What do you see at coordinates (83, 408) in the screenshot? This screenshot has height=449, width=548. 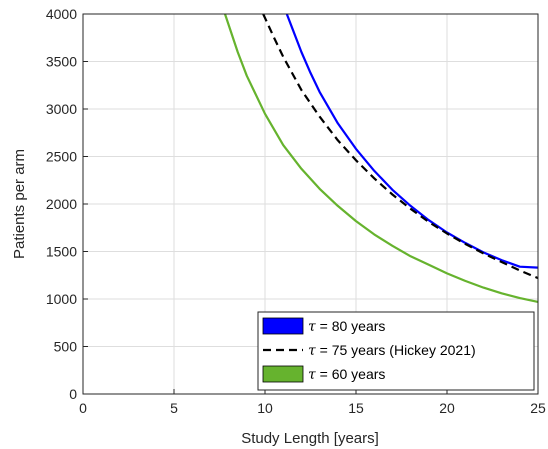 I see `x-tick-label: 0` at bounding box center [83, 408].